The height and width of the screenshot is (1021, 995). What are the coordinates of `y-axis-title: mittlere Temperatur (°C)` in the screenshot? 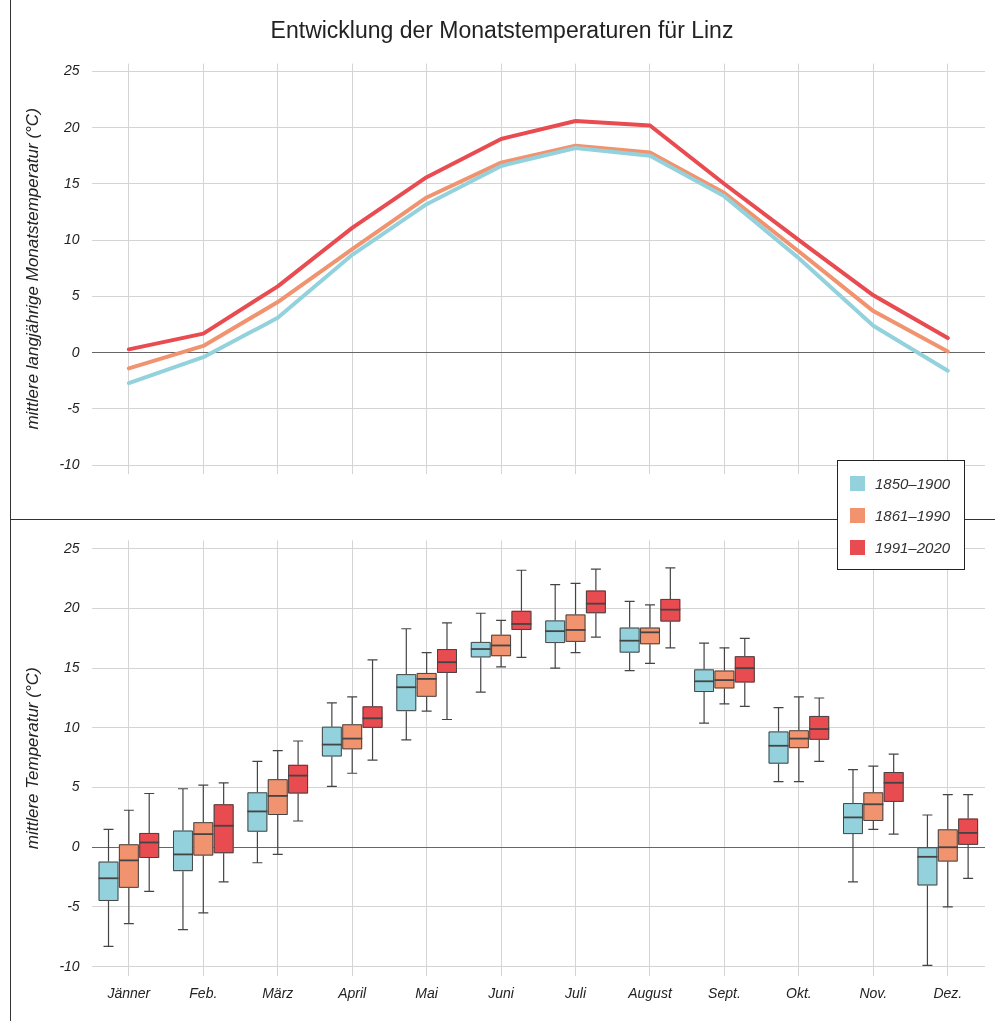 It's located at (32, 758).